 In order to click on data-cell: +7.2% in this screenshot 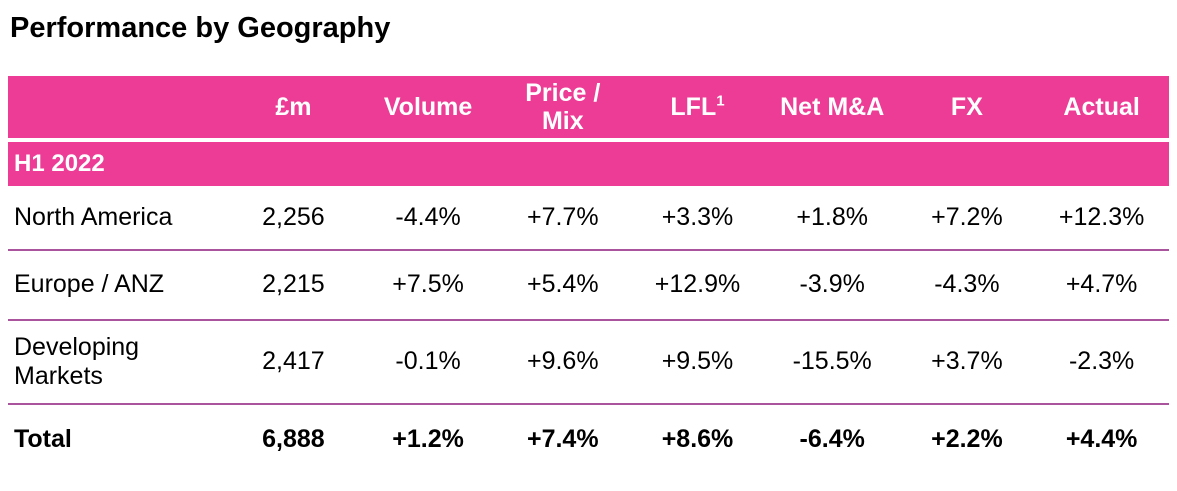, I will do `click(967, 218)`.